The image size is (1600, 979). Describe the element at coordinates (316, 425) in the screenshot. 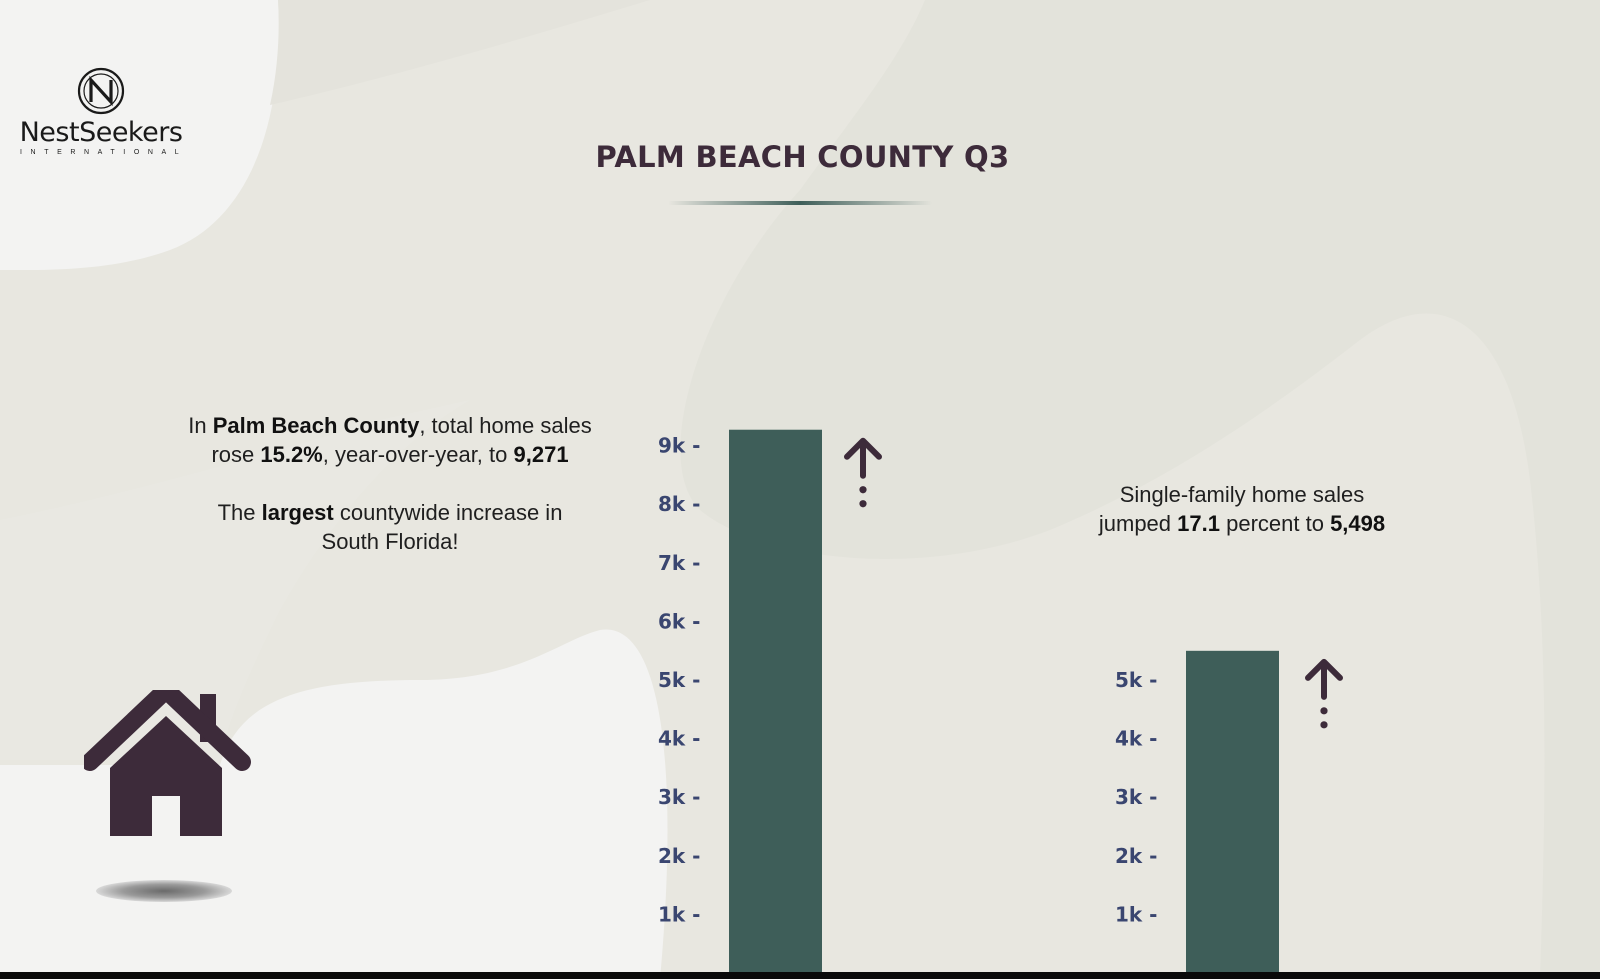

I see `blurb-bold: Palm Beach County` at that location.